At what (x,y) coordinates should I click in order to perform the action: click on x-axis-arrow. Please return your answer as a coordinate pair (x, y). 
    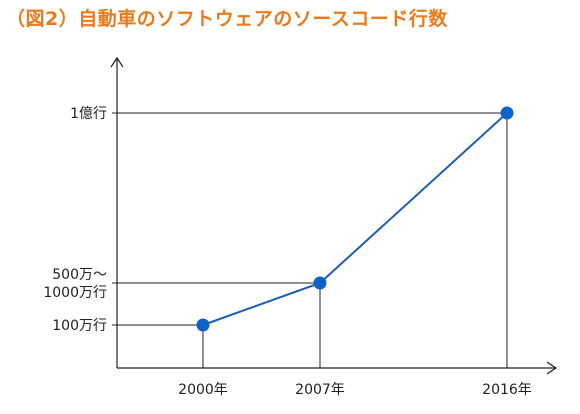
    Looking at the image, I should click on (552, 368).